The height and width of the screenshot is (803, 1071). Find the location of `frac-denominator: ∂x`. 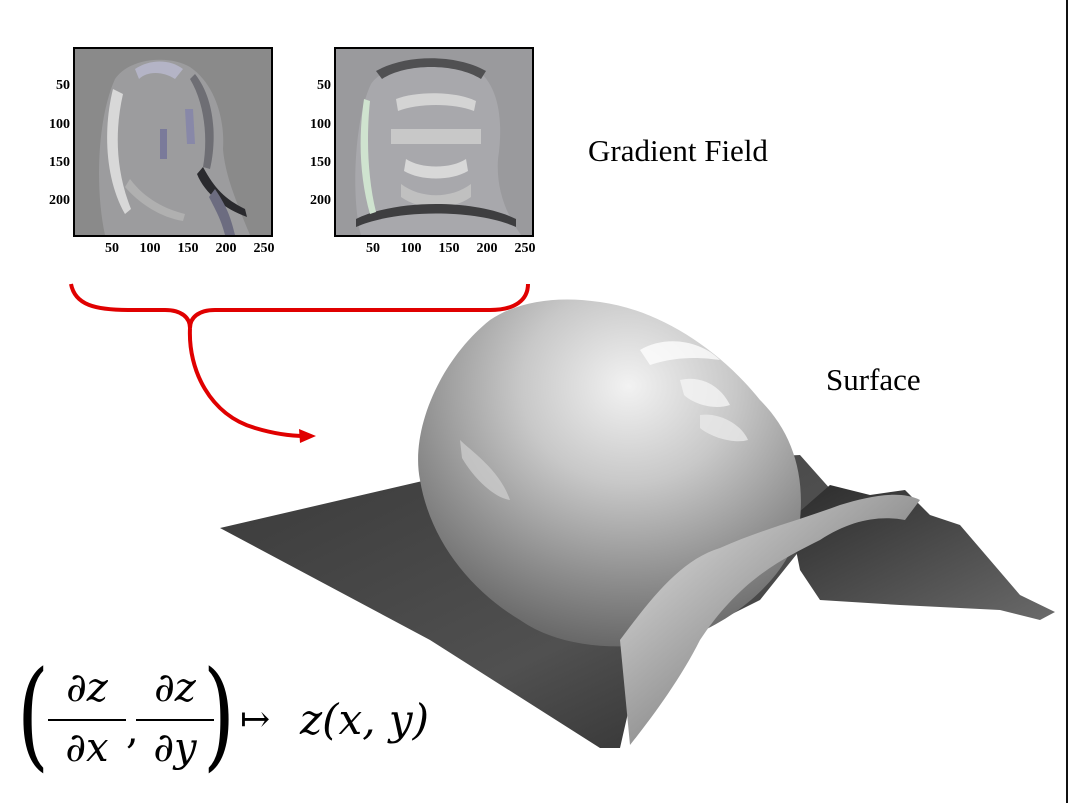

frac-denominator: ∂x is located at coordinates (87, 748).